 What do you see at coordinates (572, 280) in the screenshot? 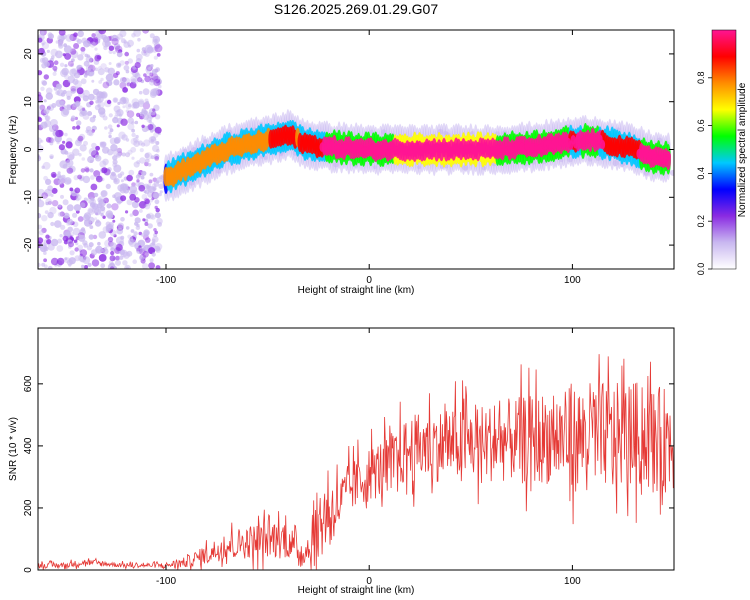
I see `spectrogram-x-tick-label: 100` at bounding box center [572, 280].